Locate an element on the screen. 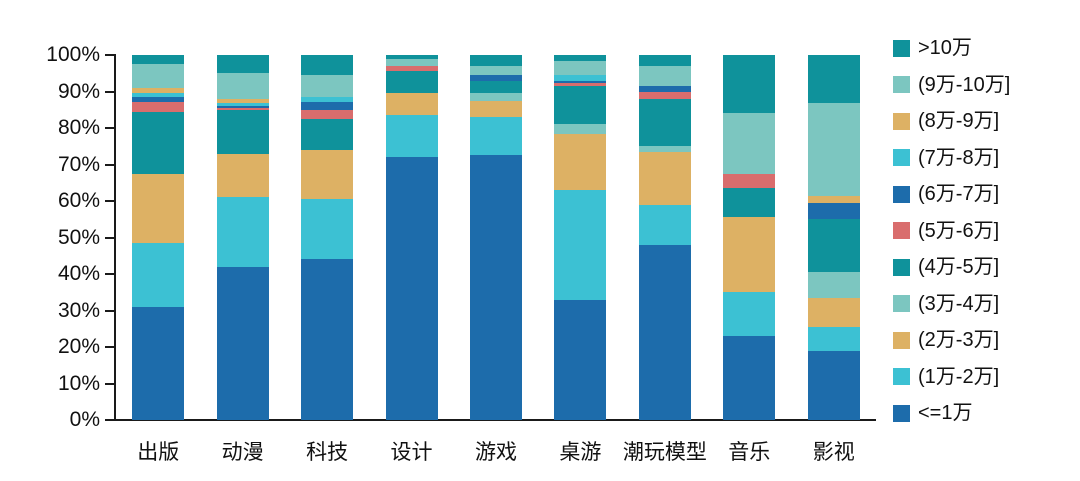 Image resolution: width=1080 pixels, height=481 pixels. legend-label: (3万-4万] is located at coordinates (959, 303).